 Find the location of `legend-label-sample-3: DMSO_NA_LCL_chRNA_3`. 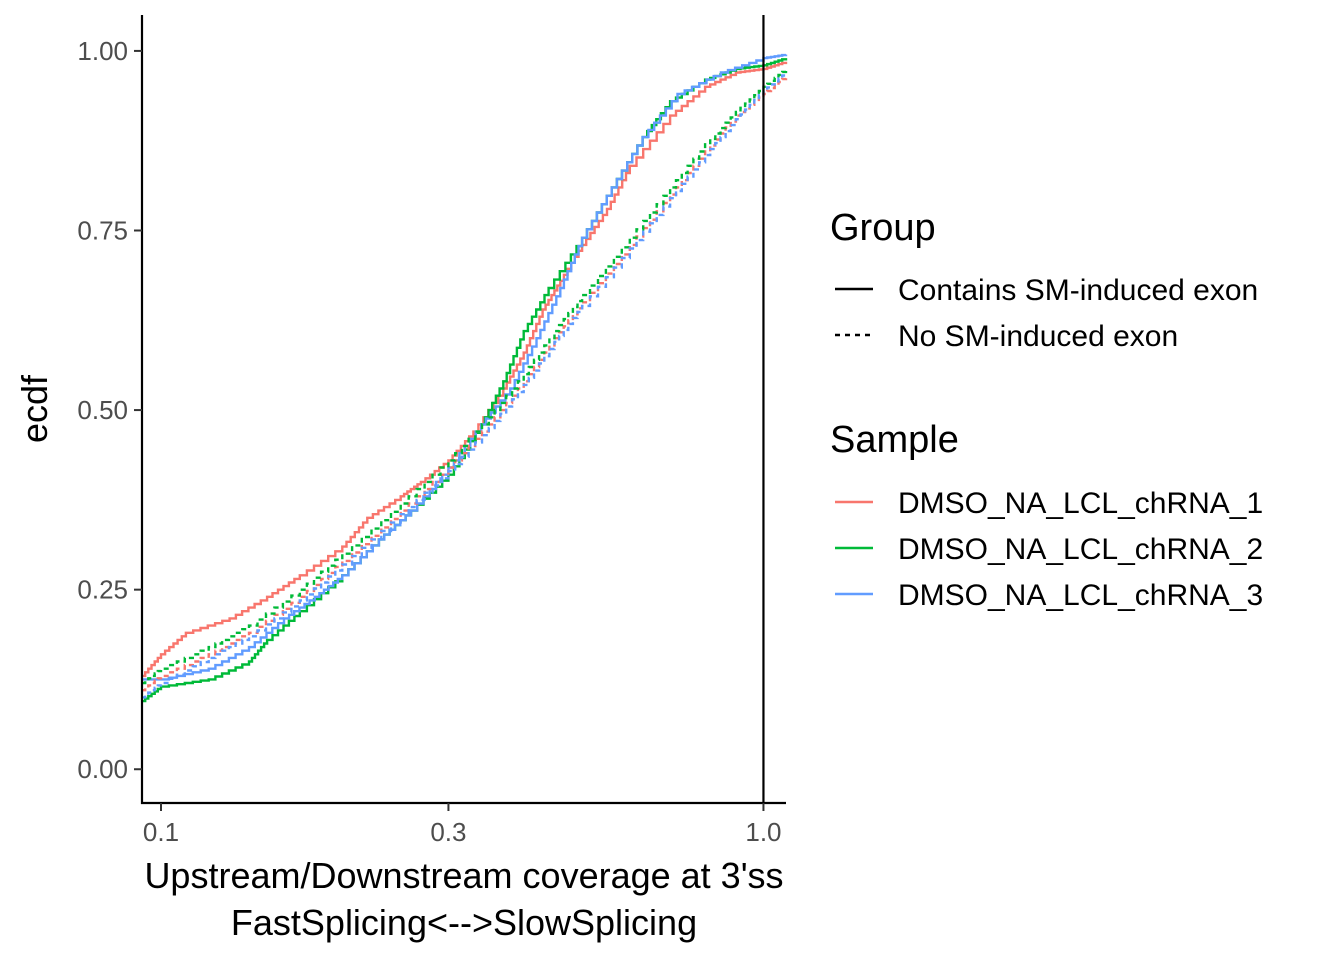

legend-label-sample-3: DMSO_NA_LCL_chRNA_3 is located at coordinates (1080, 595).